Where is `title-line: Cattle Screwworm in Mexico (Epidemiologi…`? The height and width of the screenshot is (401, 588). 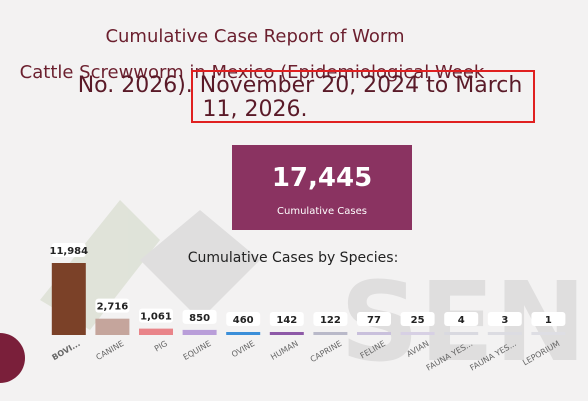
title-line: Cattle Screwworm in Mexico (Epidemiologi… is located at coordinates (252, 72).